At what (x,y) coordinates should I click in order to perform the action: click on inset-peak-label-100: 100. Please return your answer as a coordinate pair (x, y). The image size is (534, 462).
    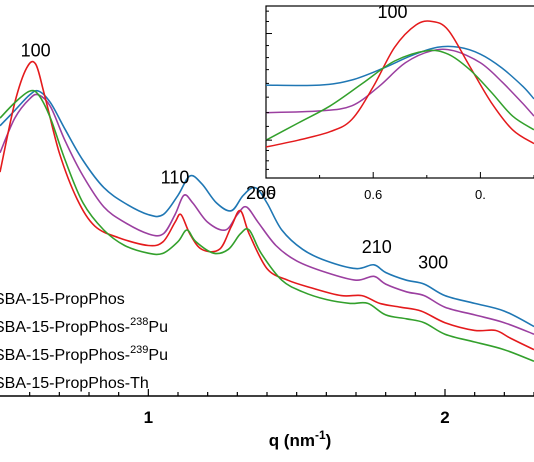
    Looking at the image, I should click on (392, 12).